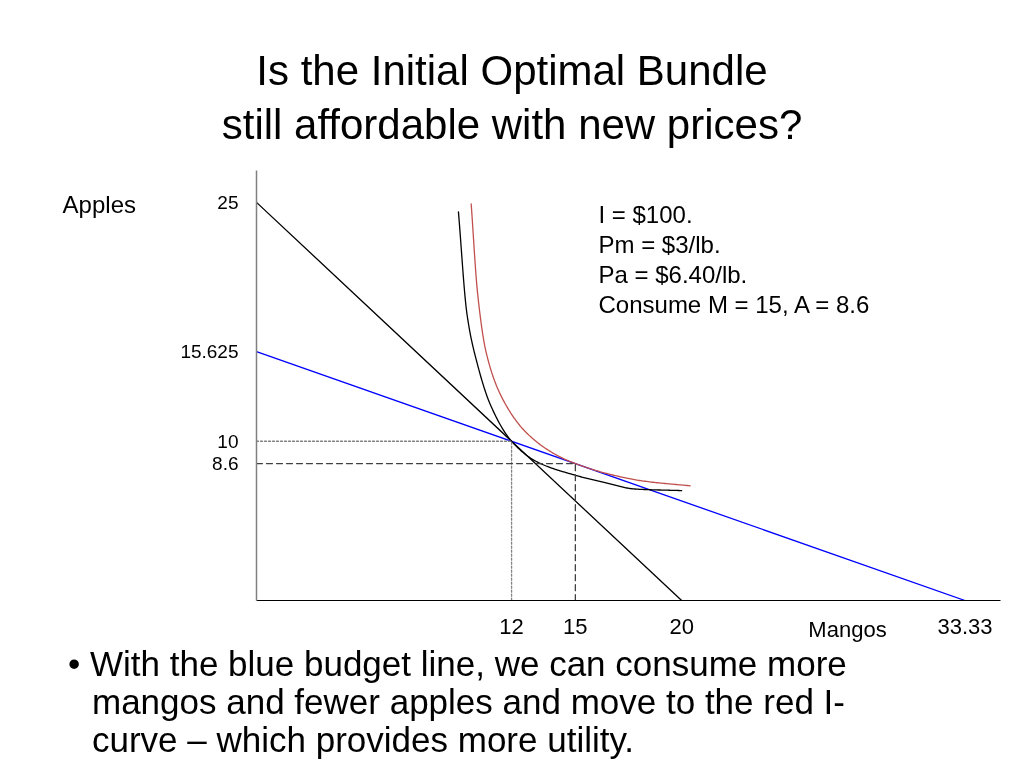 The height and width of the screenshot is (768, 1024). What do you see at coordinates (734, 304) in the screenshot?
I see `annotation: Consume M = 15, A = 8.6` at bounding box center [734, 304].